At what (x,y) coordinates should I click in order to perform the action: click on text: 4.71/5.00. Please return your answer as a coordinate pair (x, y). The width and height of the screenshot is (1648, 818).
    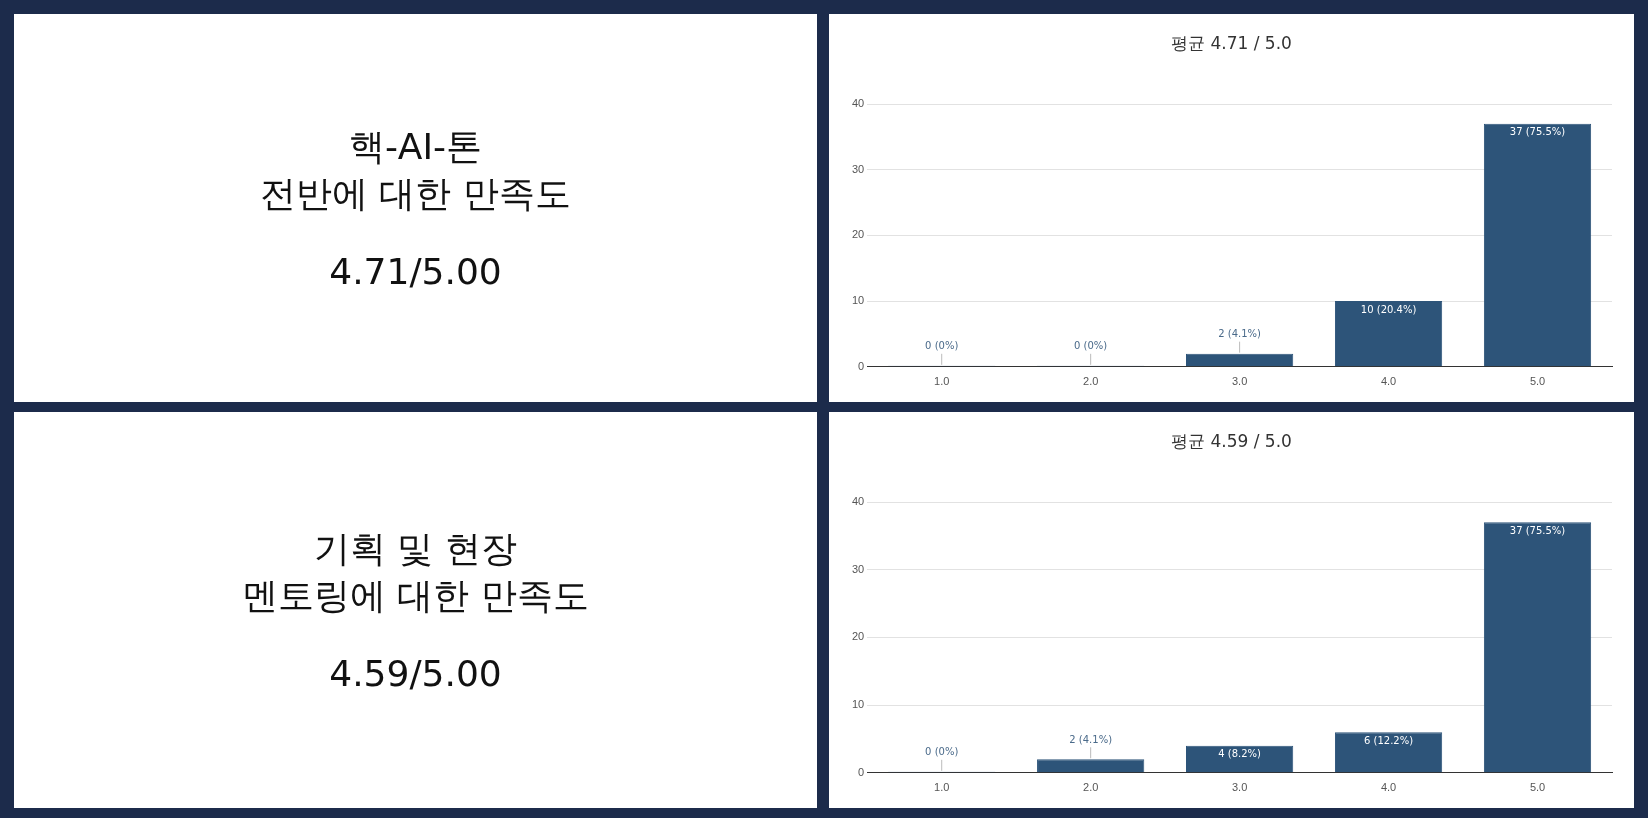
    Looking at the image, I should click on (415, 272).